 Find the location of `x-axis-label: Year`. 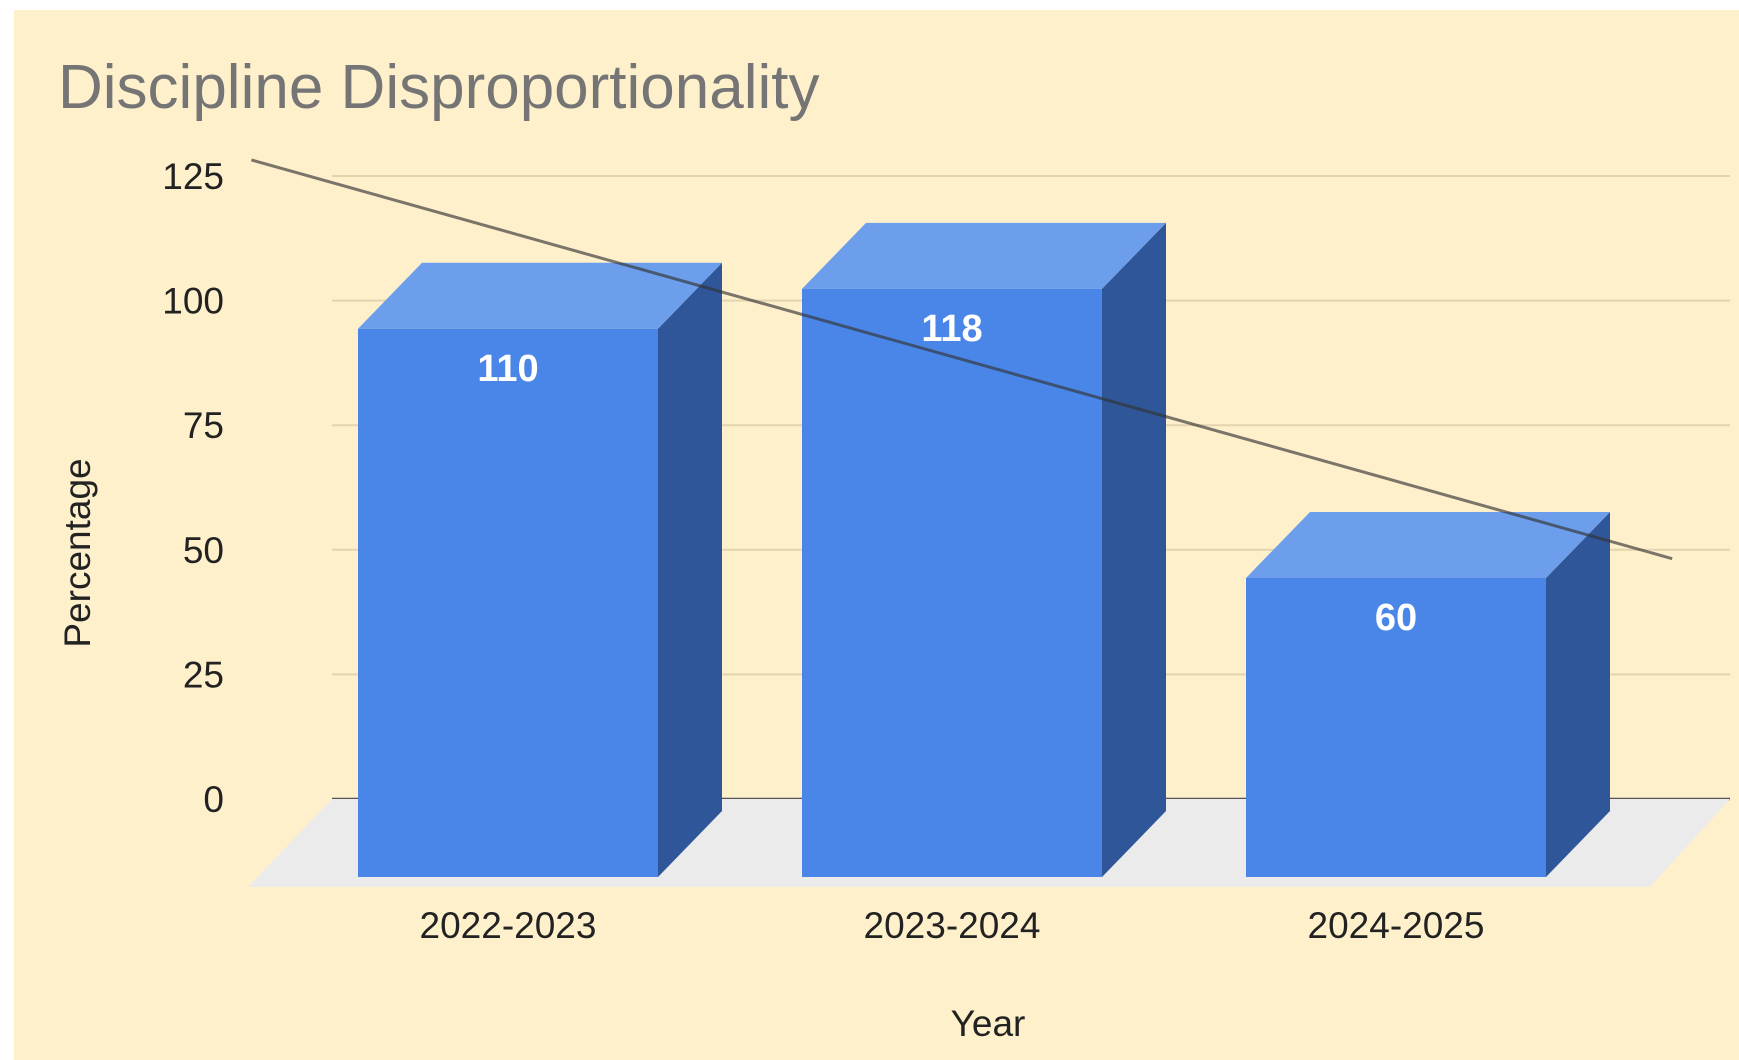

x-axis-label: Year is located at coordinates (988, 1023).